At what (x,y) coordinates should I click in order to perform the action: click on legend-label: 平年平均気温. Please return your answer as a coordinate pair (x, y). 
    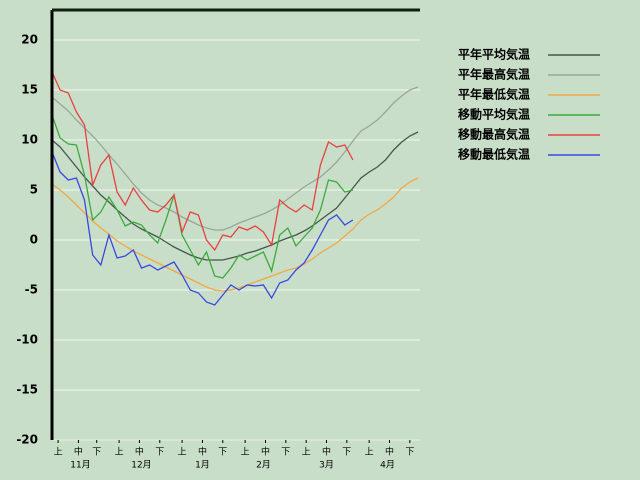
    Looking at the image, I should click on (494, 54).